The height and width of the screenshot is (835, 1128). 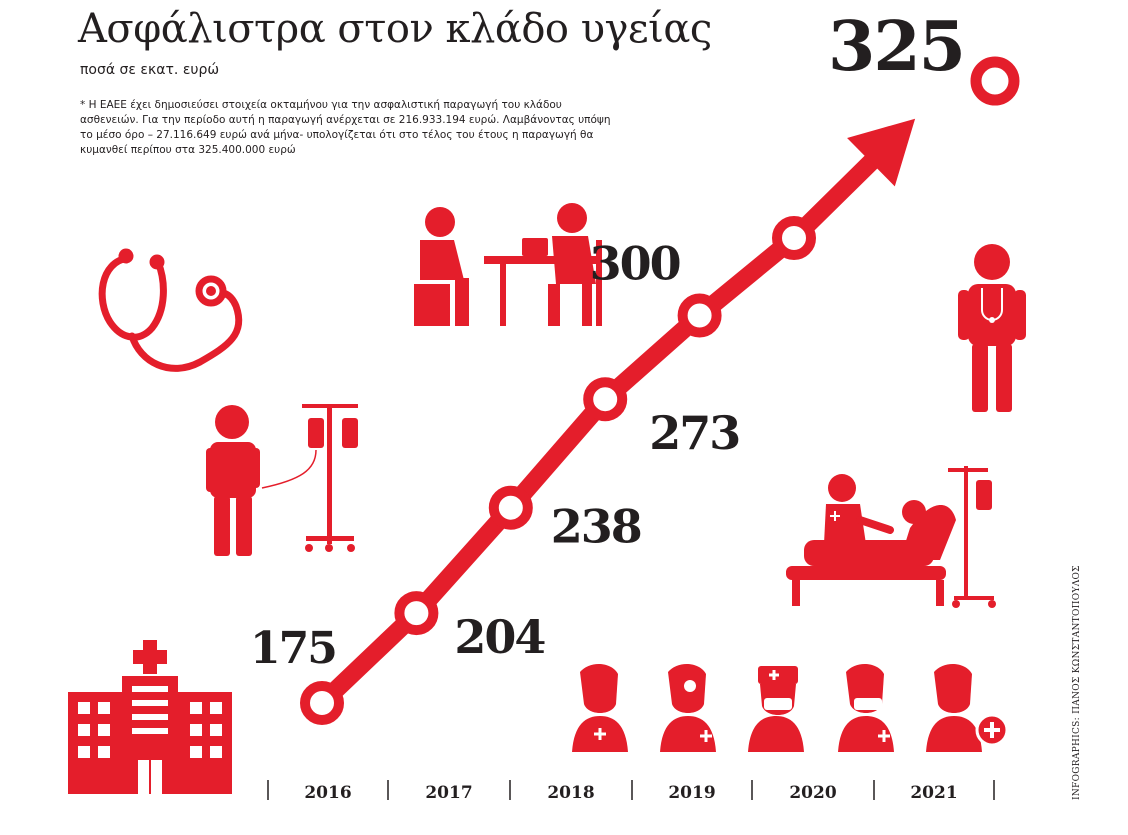 What do you see at coordinates (570, 793) in the screenshot?
I see `x-tick-label: 2018` at bounding box center [570, 793].